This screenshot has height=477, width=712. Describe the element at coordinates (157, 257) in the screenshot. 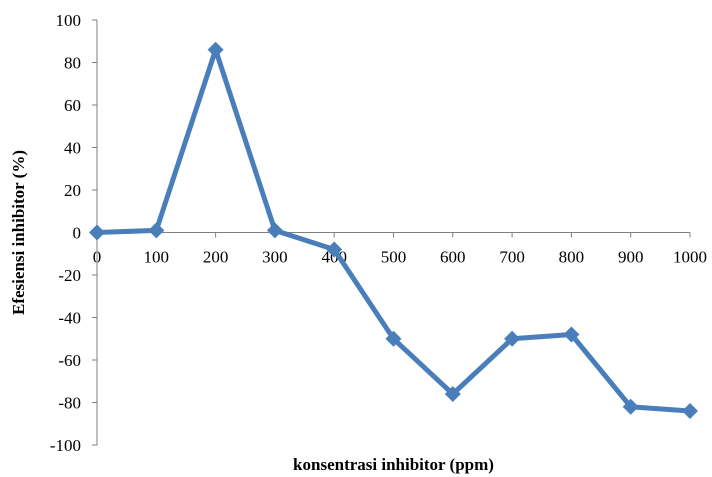

I see `x-tick-label: 100` at that location.